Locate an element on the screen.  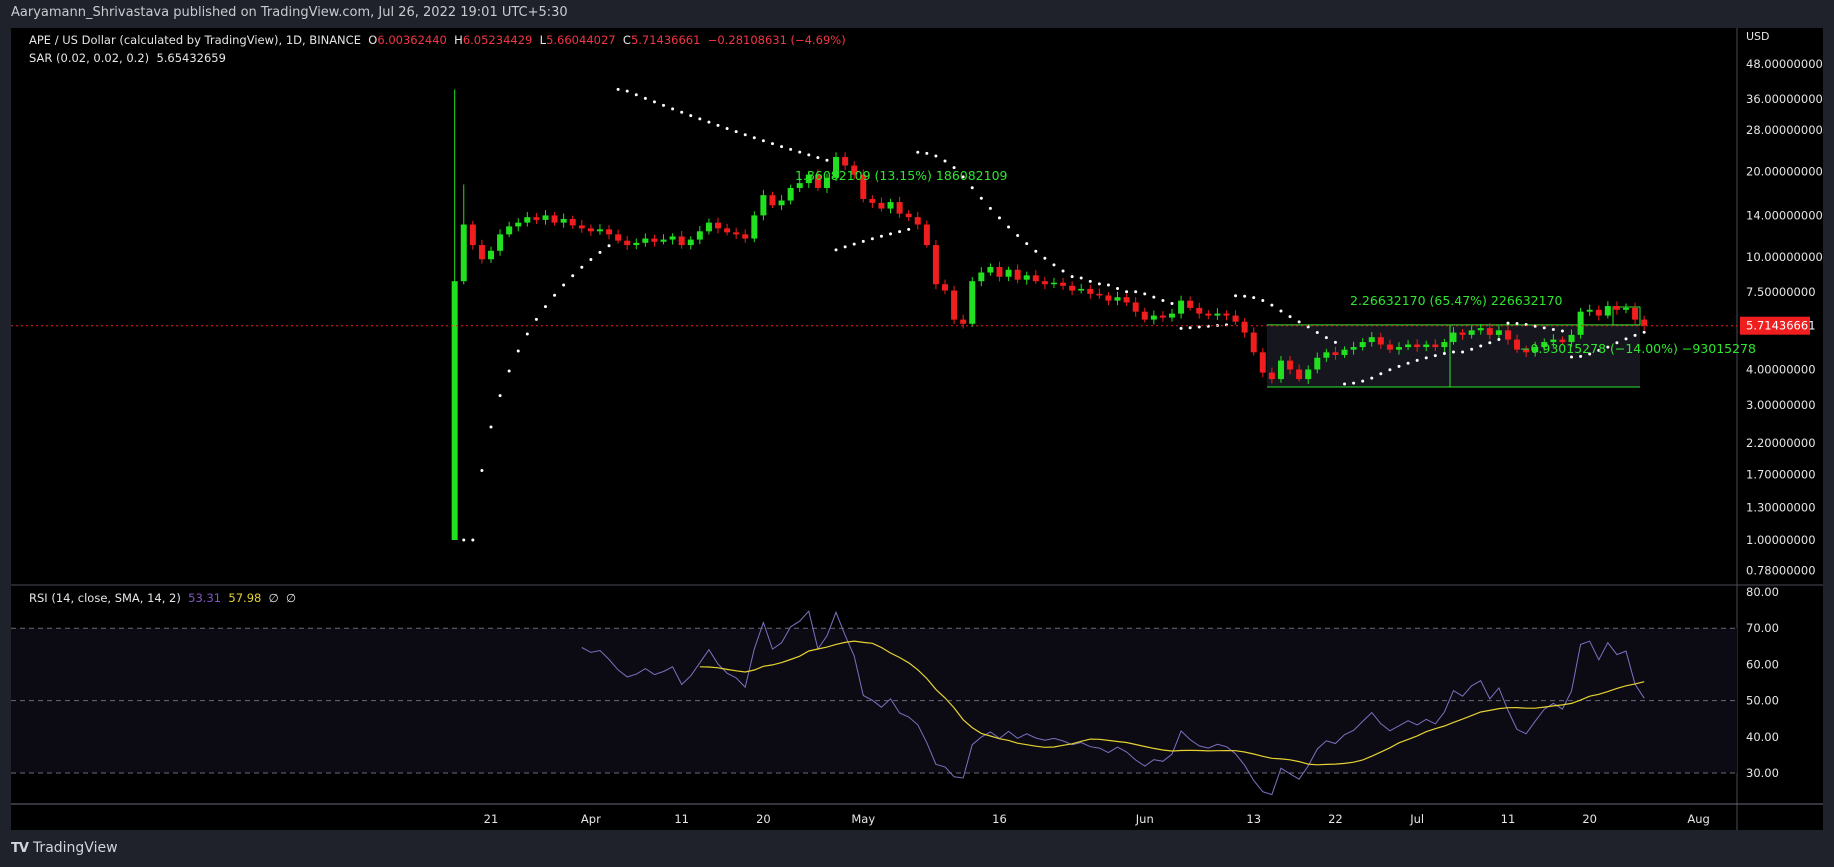
rsi-tick-label: 80.00 is located at coordinates (1762, 592).